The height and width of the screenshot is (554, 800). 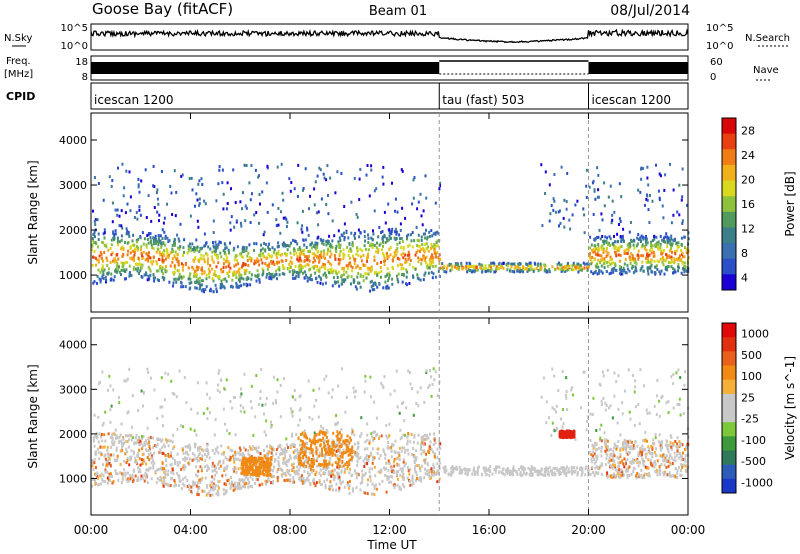 I want to click on y-tick-label: 2000, so click(x=73, y=230).